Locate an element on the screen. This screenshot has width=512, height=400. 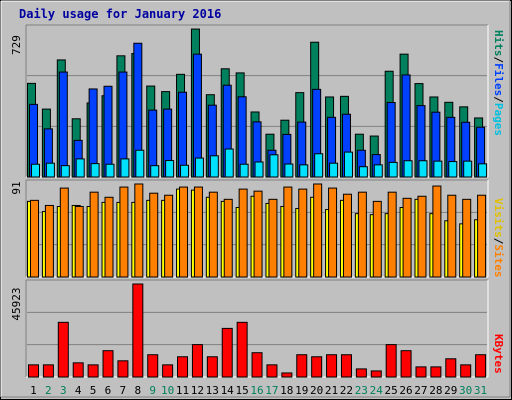
x-axis-day-label: 10 is located at coordinates (167, 390).